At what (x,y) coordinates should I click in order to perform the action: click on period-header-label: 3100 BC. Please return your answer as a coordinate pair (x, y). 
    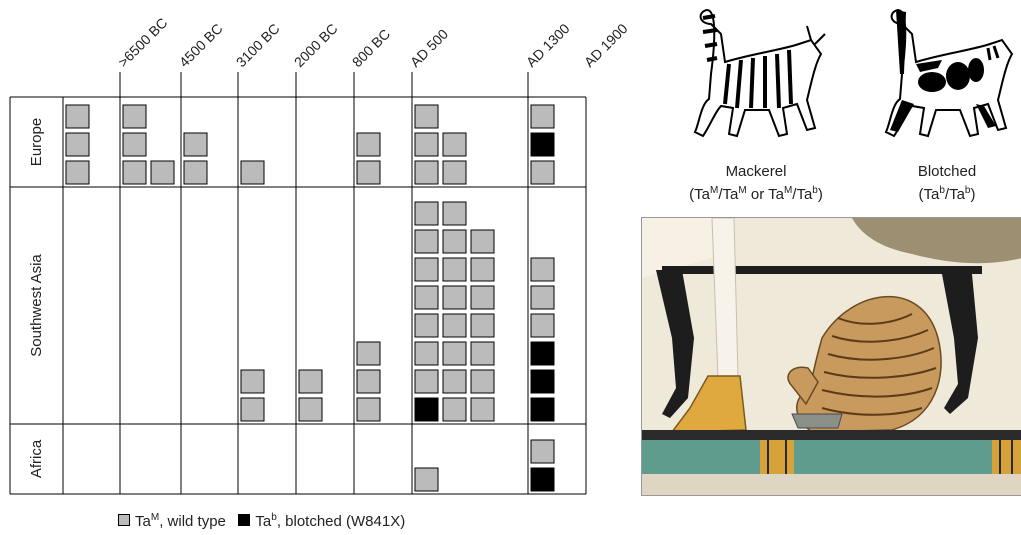
    Looking at the image, I should click on (258, 45).